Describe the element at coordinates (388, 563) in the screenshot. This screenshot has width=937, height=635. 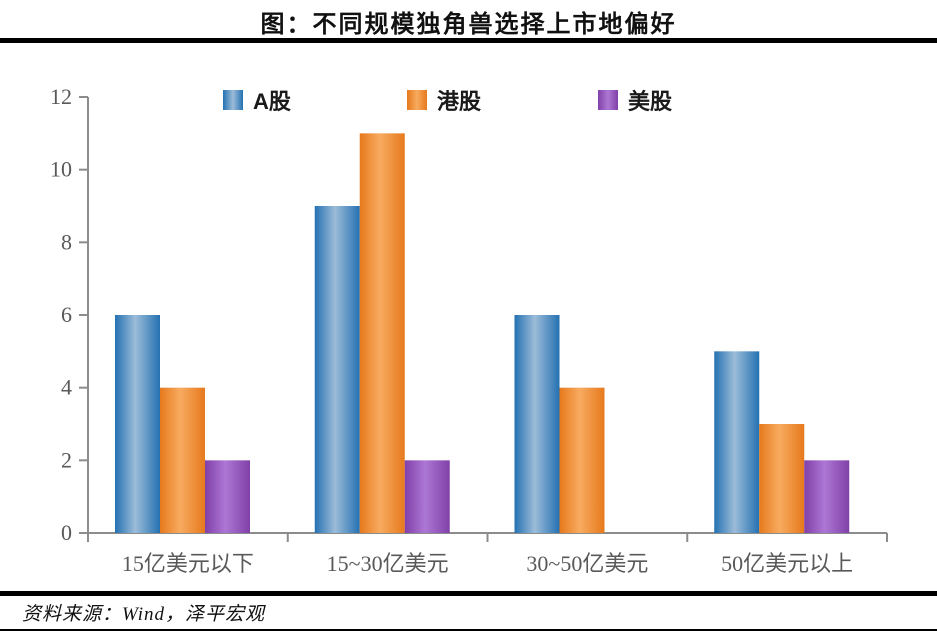
I see `x-category-label: 15~30亿美元` at that location.